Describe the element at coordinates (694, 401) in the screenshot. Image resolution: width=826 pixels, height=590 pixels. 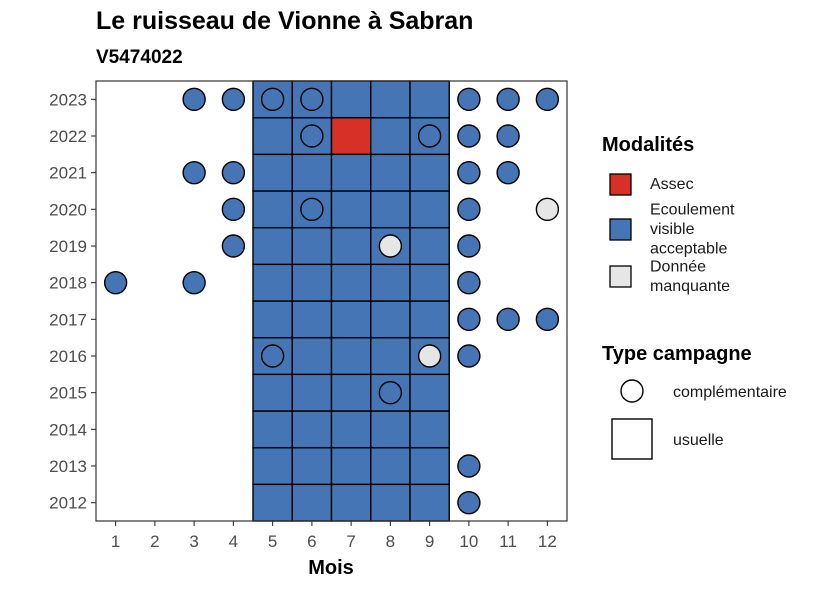
I see `legend-type-campagne: Type campagne complémentaire usuelle` at that location.